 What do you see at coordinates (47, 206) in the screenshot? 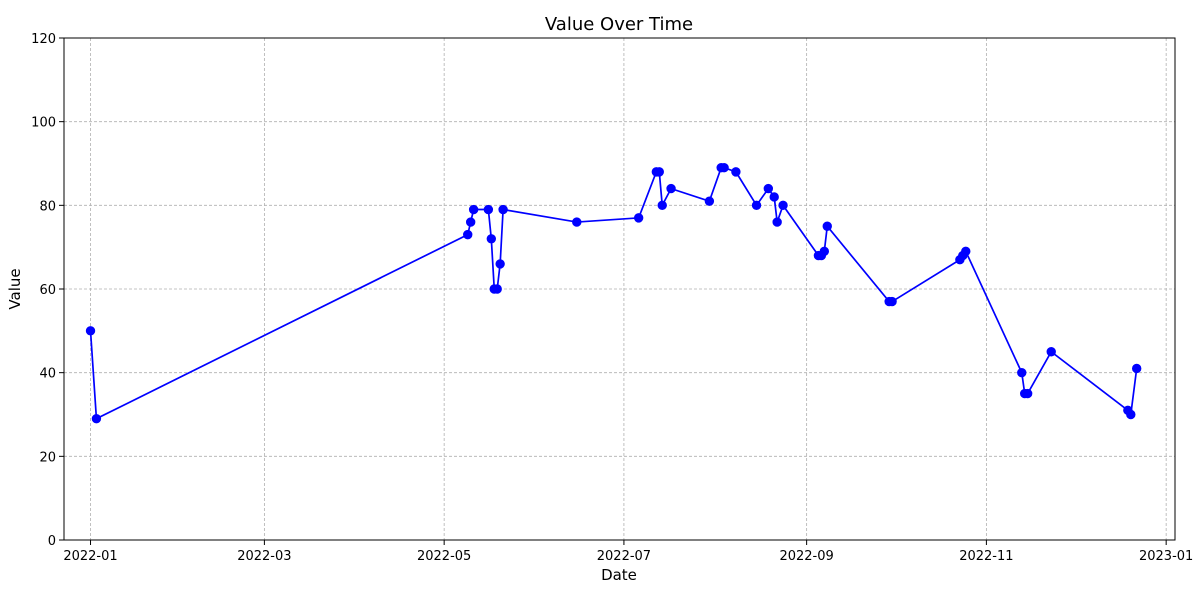
I see `y-tick-label: 80` at bounding box center [47, 206].